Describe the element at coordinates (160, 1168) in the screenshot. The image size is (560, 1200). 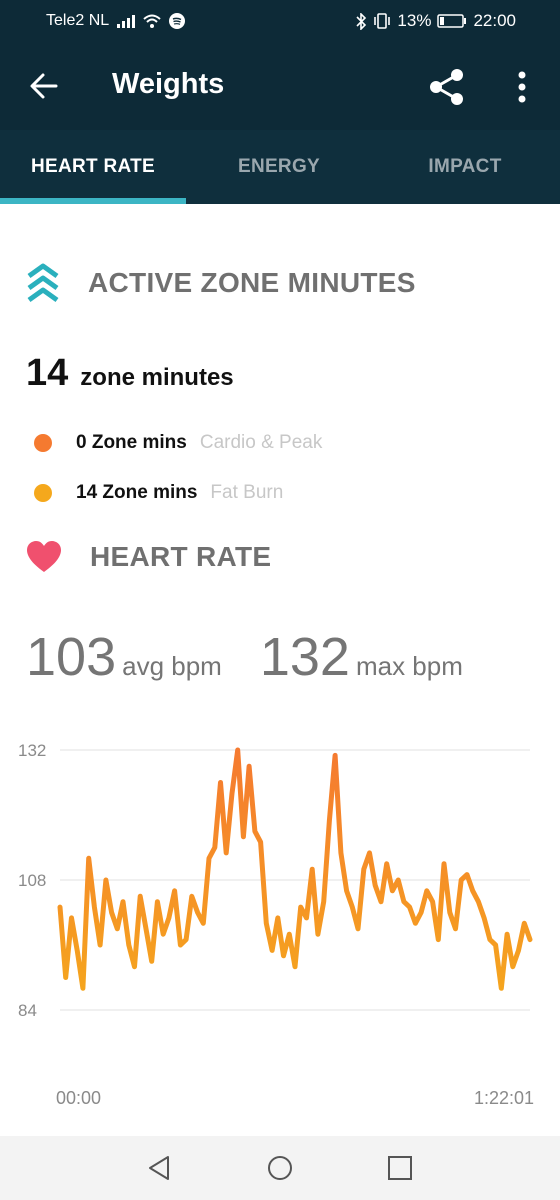
I see `nav-back-icon` at that location.